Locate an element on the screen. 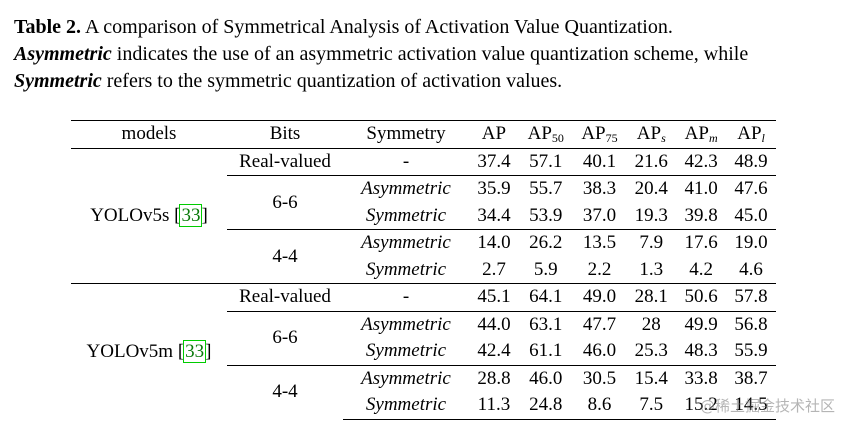  value-cell: 44.0 is located at coordinates (494, 324).